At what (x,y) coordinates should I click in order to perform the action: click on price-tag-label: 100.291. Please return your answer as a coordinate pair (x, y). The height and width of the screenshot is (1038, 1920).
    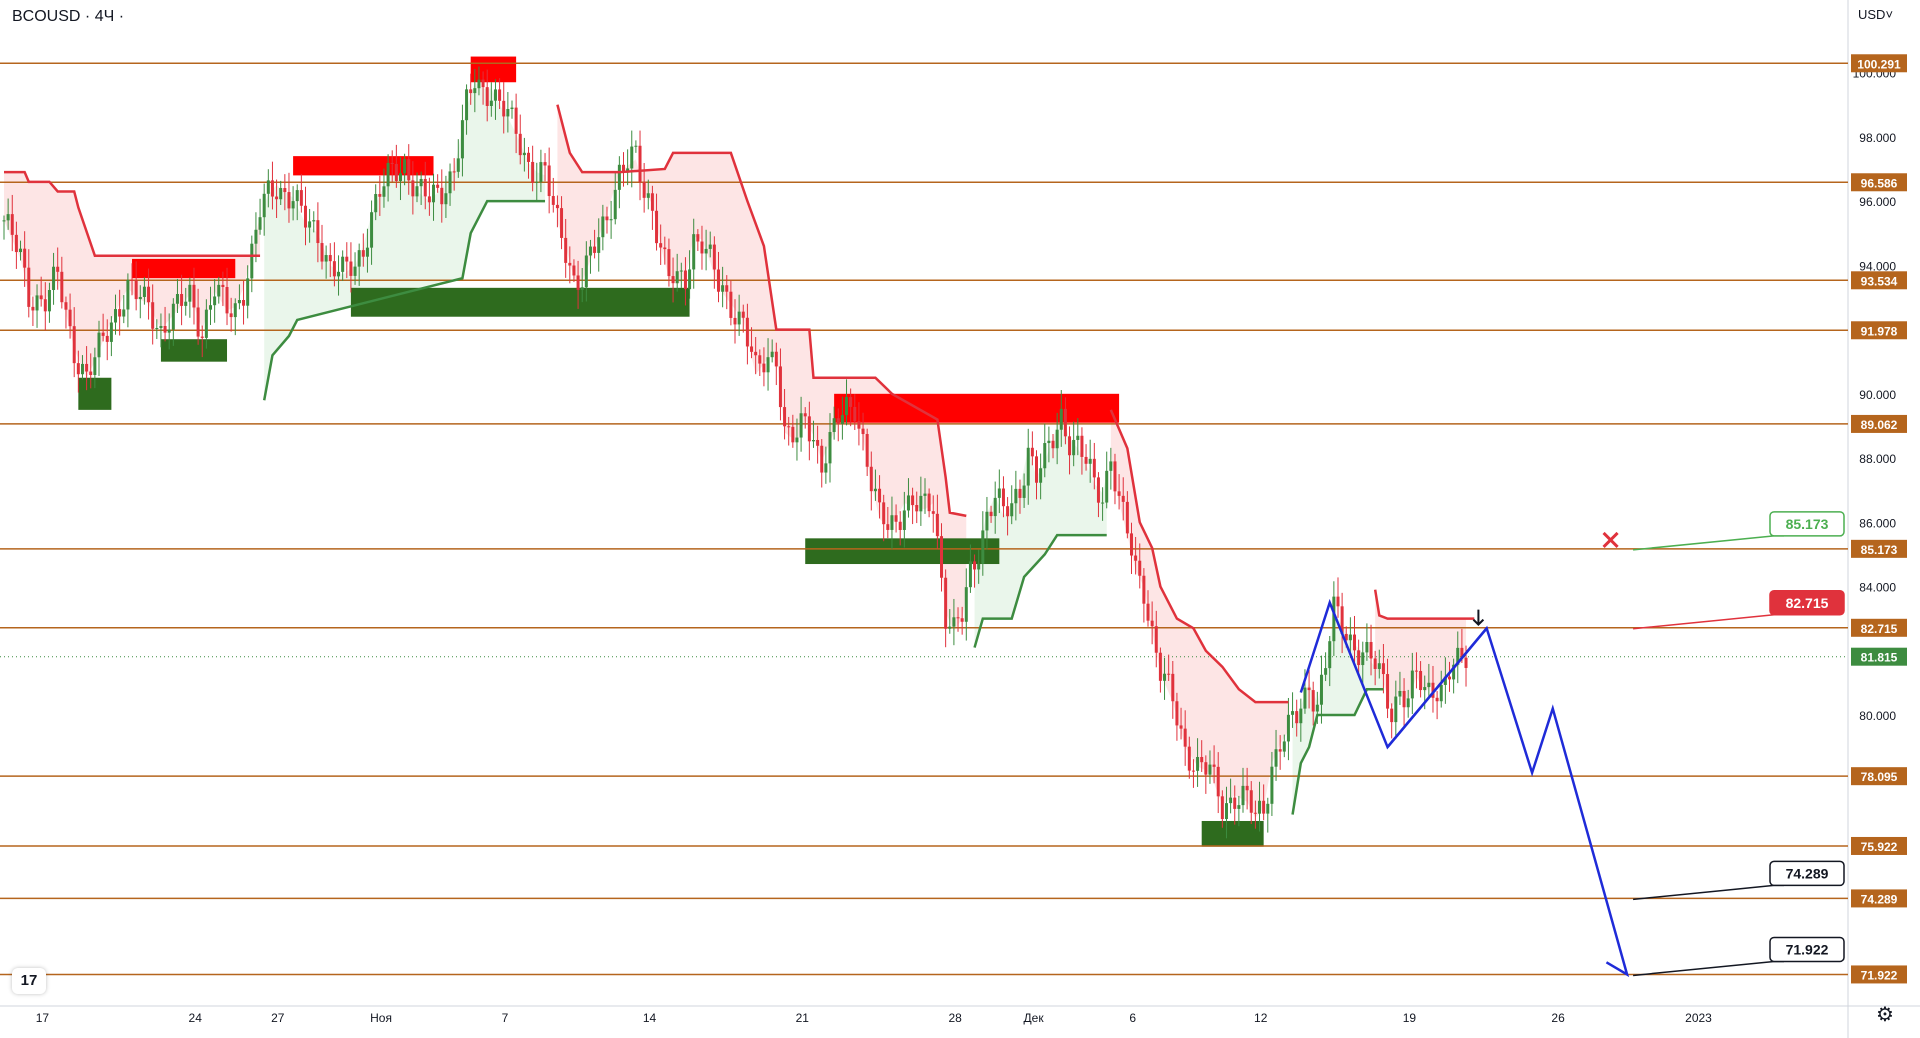
    Looking at the image, I should click on (1879, 64).